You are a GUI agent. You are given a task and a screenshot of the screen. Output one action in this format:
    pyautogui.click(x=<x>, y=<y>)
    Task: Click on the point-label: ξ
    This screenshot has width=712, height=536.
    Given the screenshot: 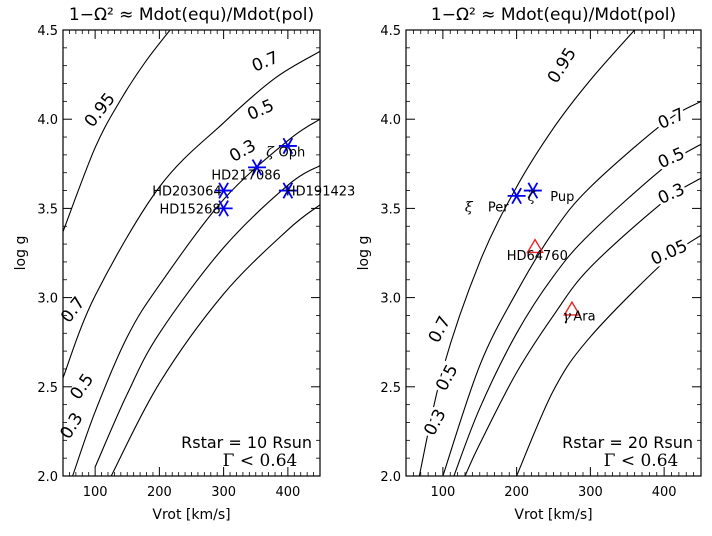 What is the action you would take?
    pyautogui.click(x=469, y=208)
    